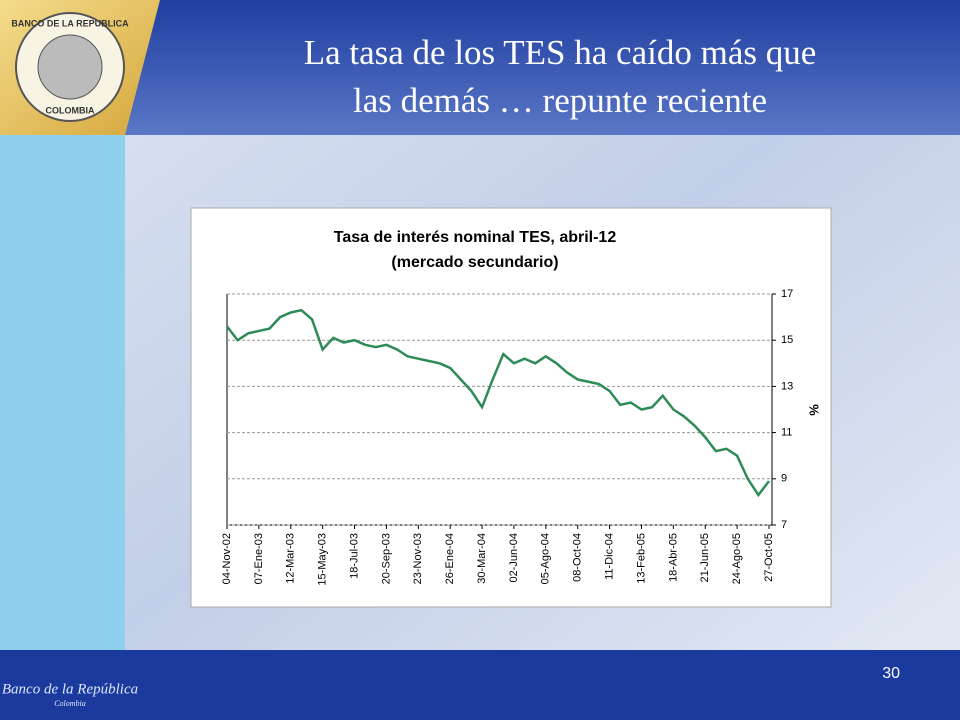 The image size is (960, 725). Describe the element at coordinates (514, 558) in the screenshot. I see `x-tick-label: 02-Jun-04` at that location.